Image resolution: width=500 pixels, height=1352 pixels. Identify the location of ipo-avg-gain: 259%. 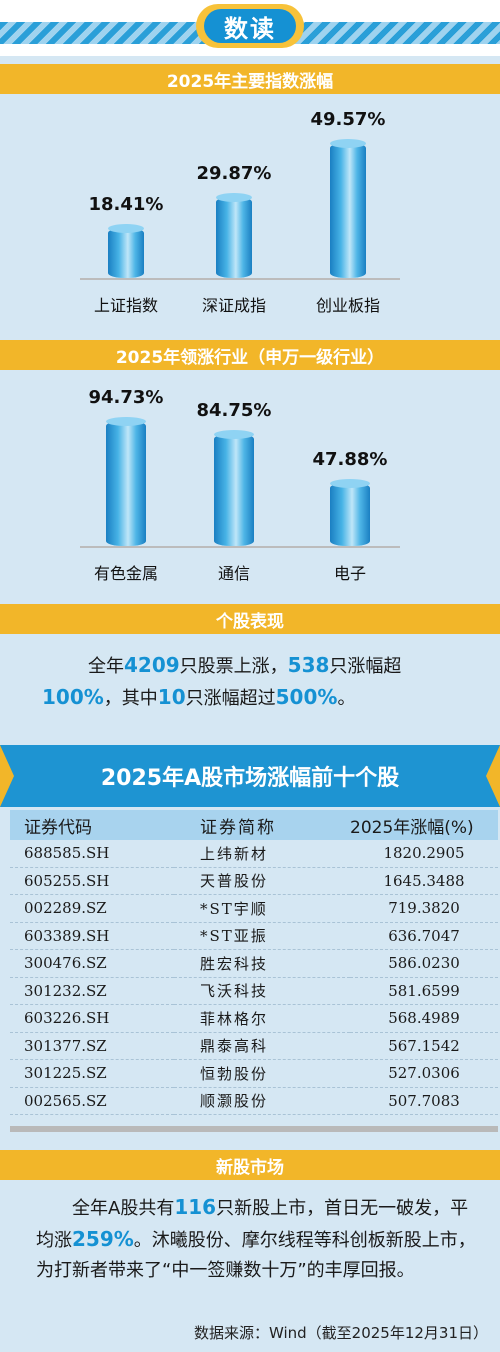
(103, 1239).